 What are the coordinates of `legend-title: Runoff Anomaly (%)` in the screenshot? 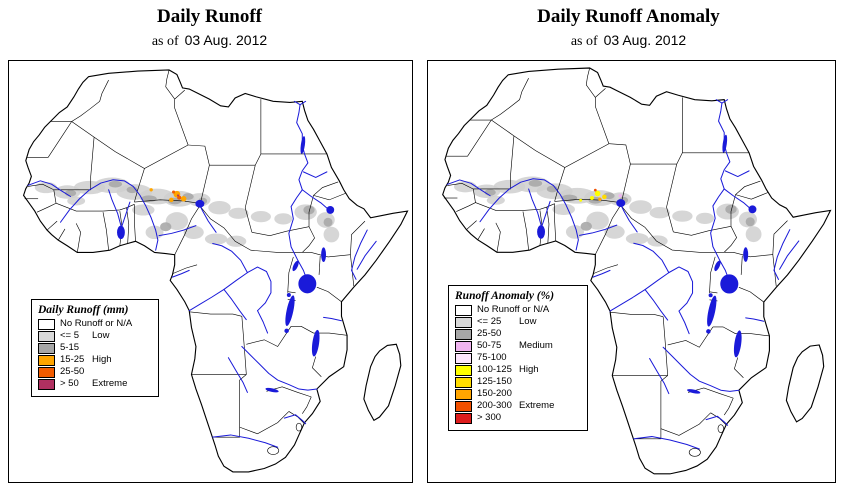 It's located at (505, 296).